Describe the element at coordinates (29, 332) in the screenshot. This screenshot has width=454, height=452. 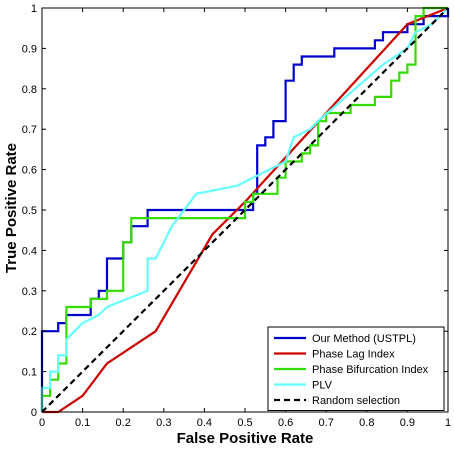
I see `y-tick-label: 0.2` at that location.